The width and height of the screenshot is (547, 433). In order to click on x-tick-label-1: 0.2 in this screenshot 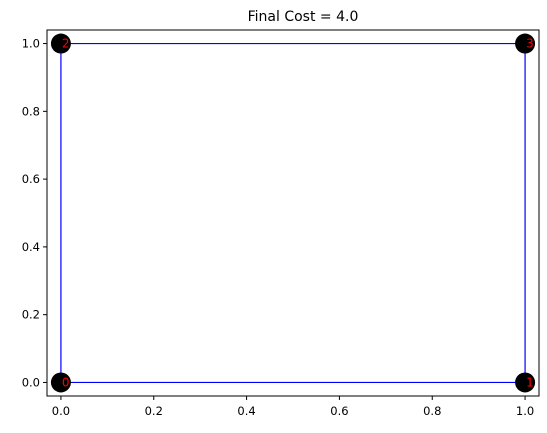, I will do `click(154, 411)`.